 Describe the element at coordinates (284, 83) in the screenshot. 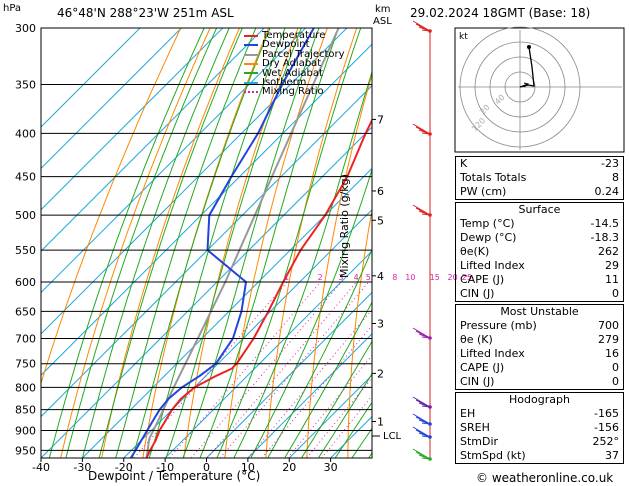

I see `legend-label: Isotherm` at that location.